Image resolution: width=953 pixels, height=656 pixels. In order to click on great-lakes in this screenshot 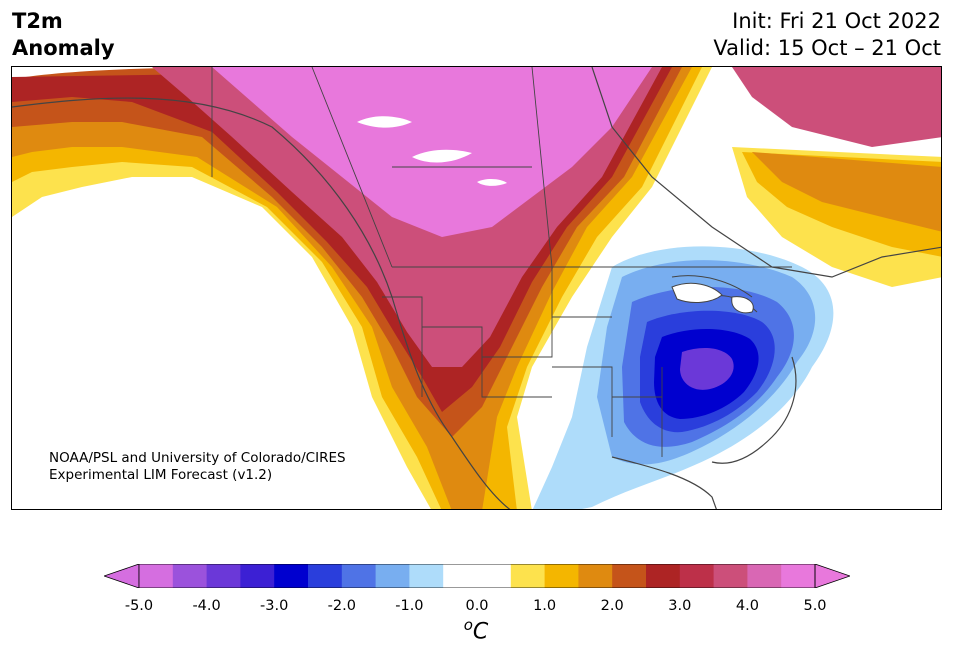, I will do `click(712, 298)`.